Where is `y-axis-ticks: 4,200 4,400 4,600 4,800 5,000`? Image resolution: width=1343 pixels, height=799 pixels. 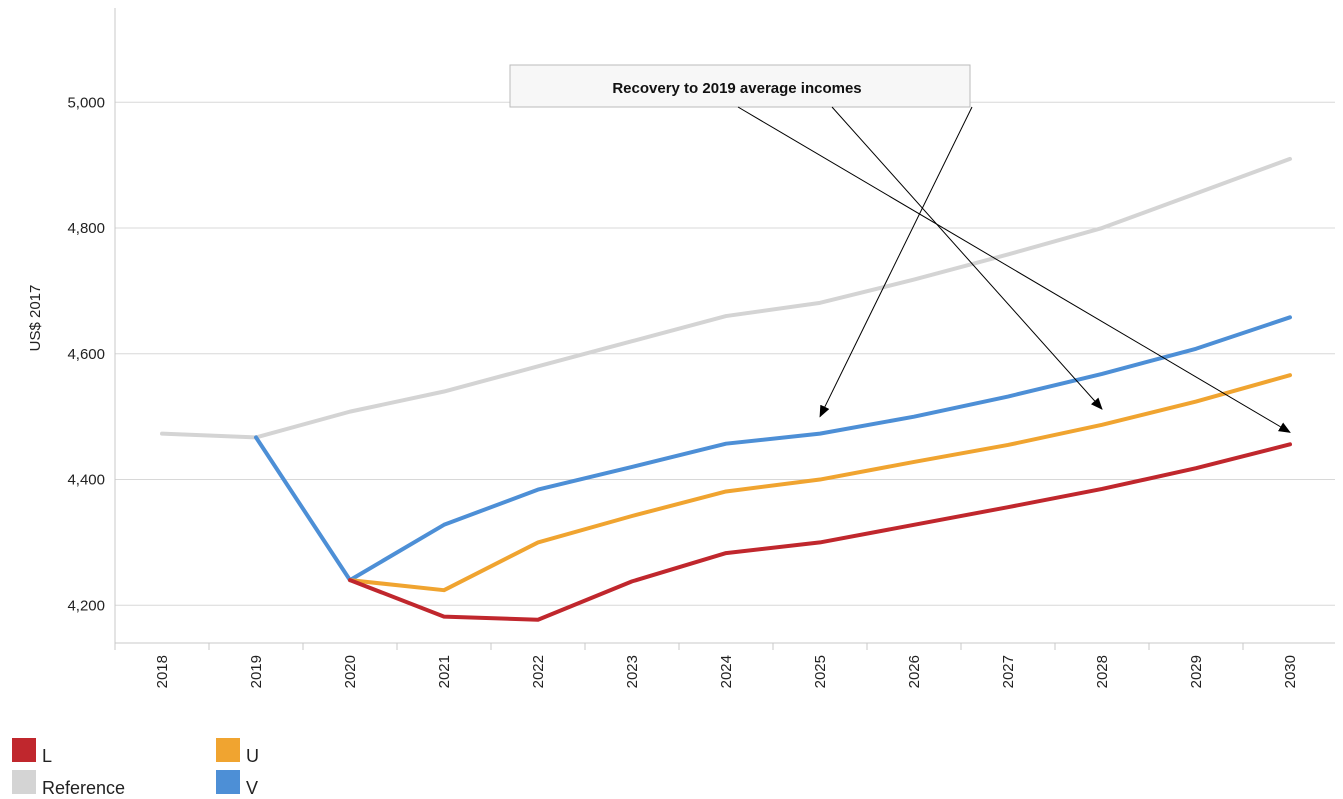
y-axis-ticks: 4,200 4,400 4,600 4,800 5,000 is located at coordinates (86, 354).